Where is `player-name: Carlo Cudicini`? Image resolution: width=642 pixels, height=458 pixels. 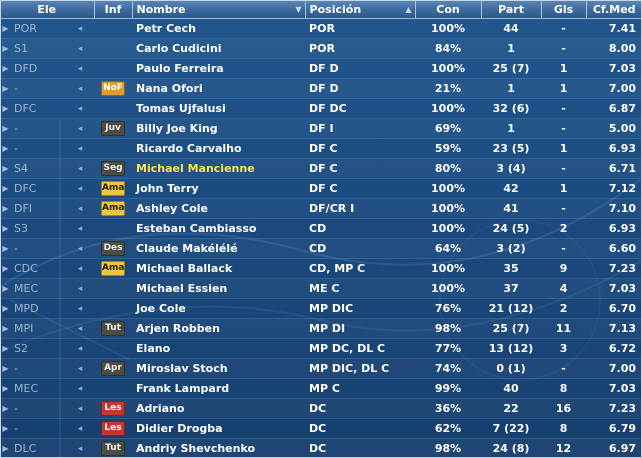
player-name: Carlo Cudicini is located at coordinates (219, 48).